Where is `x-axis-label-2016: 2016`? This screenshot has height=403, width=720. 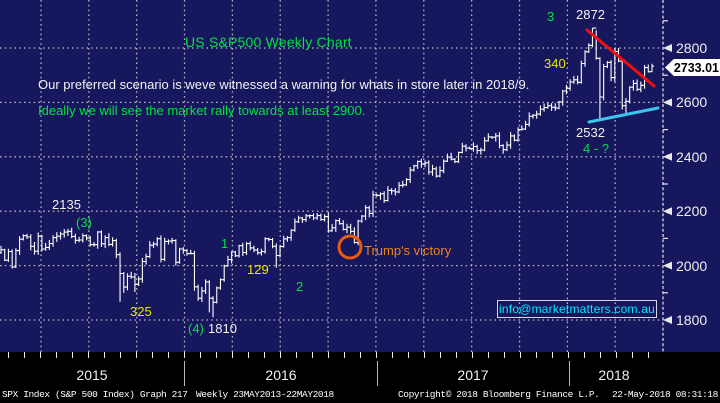
x-axis-label-2016: 2016 is located at coordinates (281, 375).